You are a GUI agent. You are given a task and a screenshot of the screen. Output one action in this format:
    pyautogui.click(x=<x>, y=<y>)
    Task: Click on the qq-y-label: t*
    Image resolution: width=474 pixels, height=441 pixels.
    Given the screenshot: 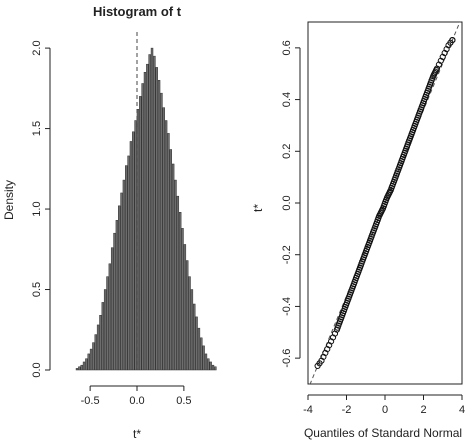 What is the action you would take?
    pyautogui.click(x=258, y=208)
    